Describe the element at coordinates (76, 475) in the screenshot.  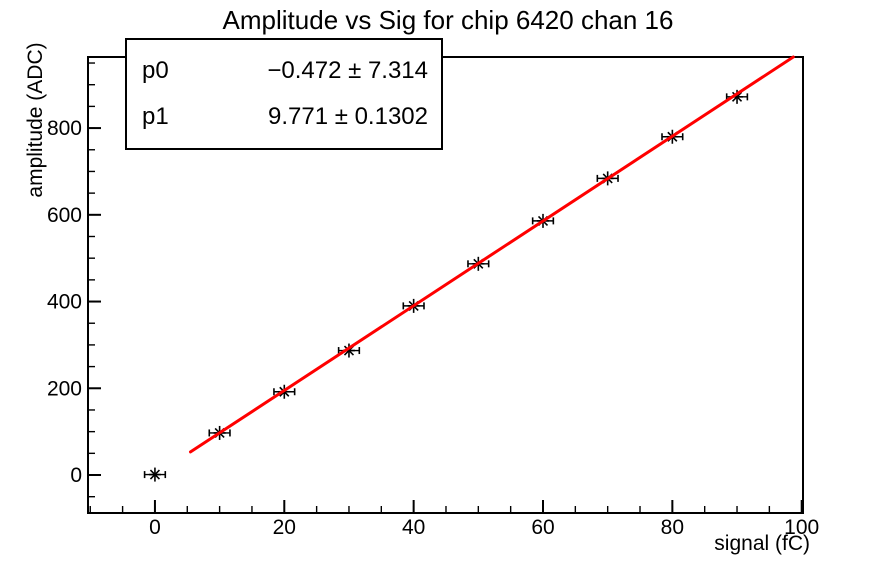
I see `y-tick-label: 0` at that location.